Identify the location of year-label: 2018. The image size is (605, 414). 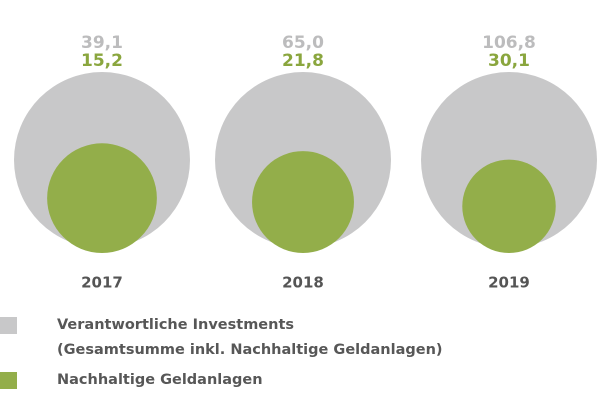
(303, 283).